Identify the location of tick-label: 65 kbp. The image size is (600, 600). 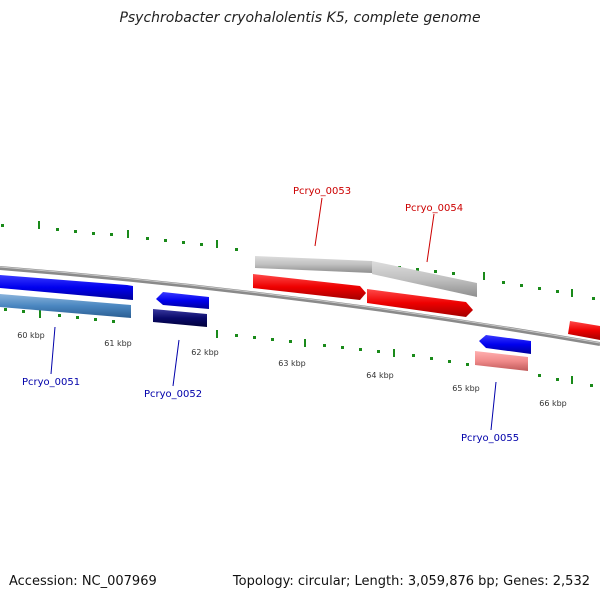
(466, 388).